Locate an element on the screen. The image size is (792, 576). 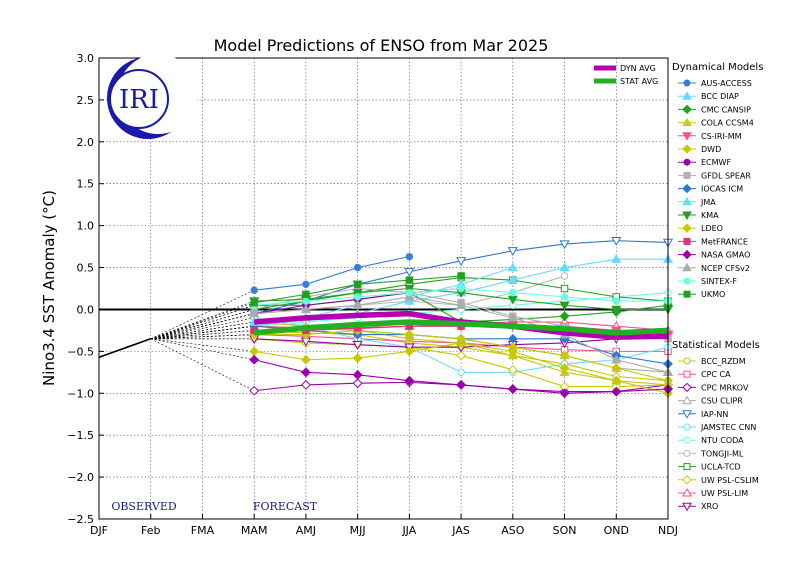
legend-label-uw-psl-lim: UW PSL-LIM is located at coordinates (724, 493).